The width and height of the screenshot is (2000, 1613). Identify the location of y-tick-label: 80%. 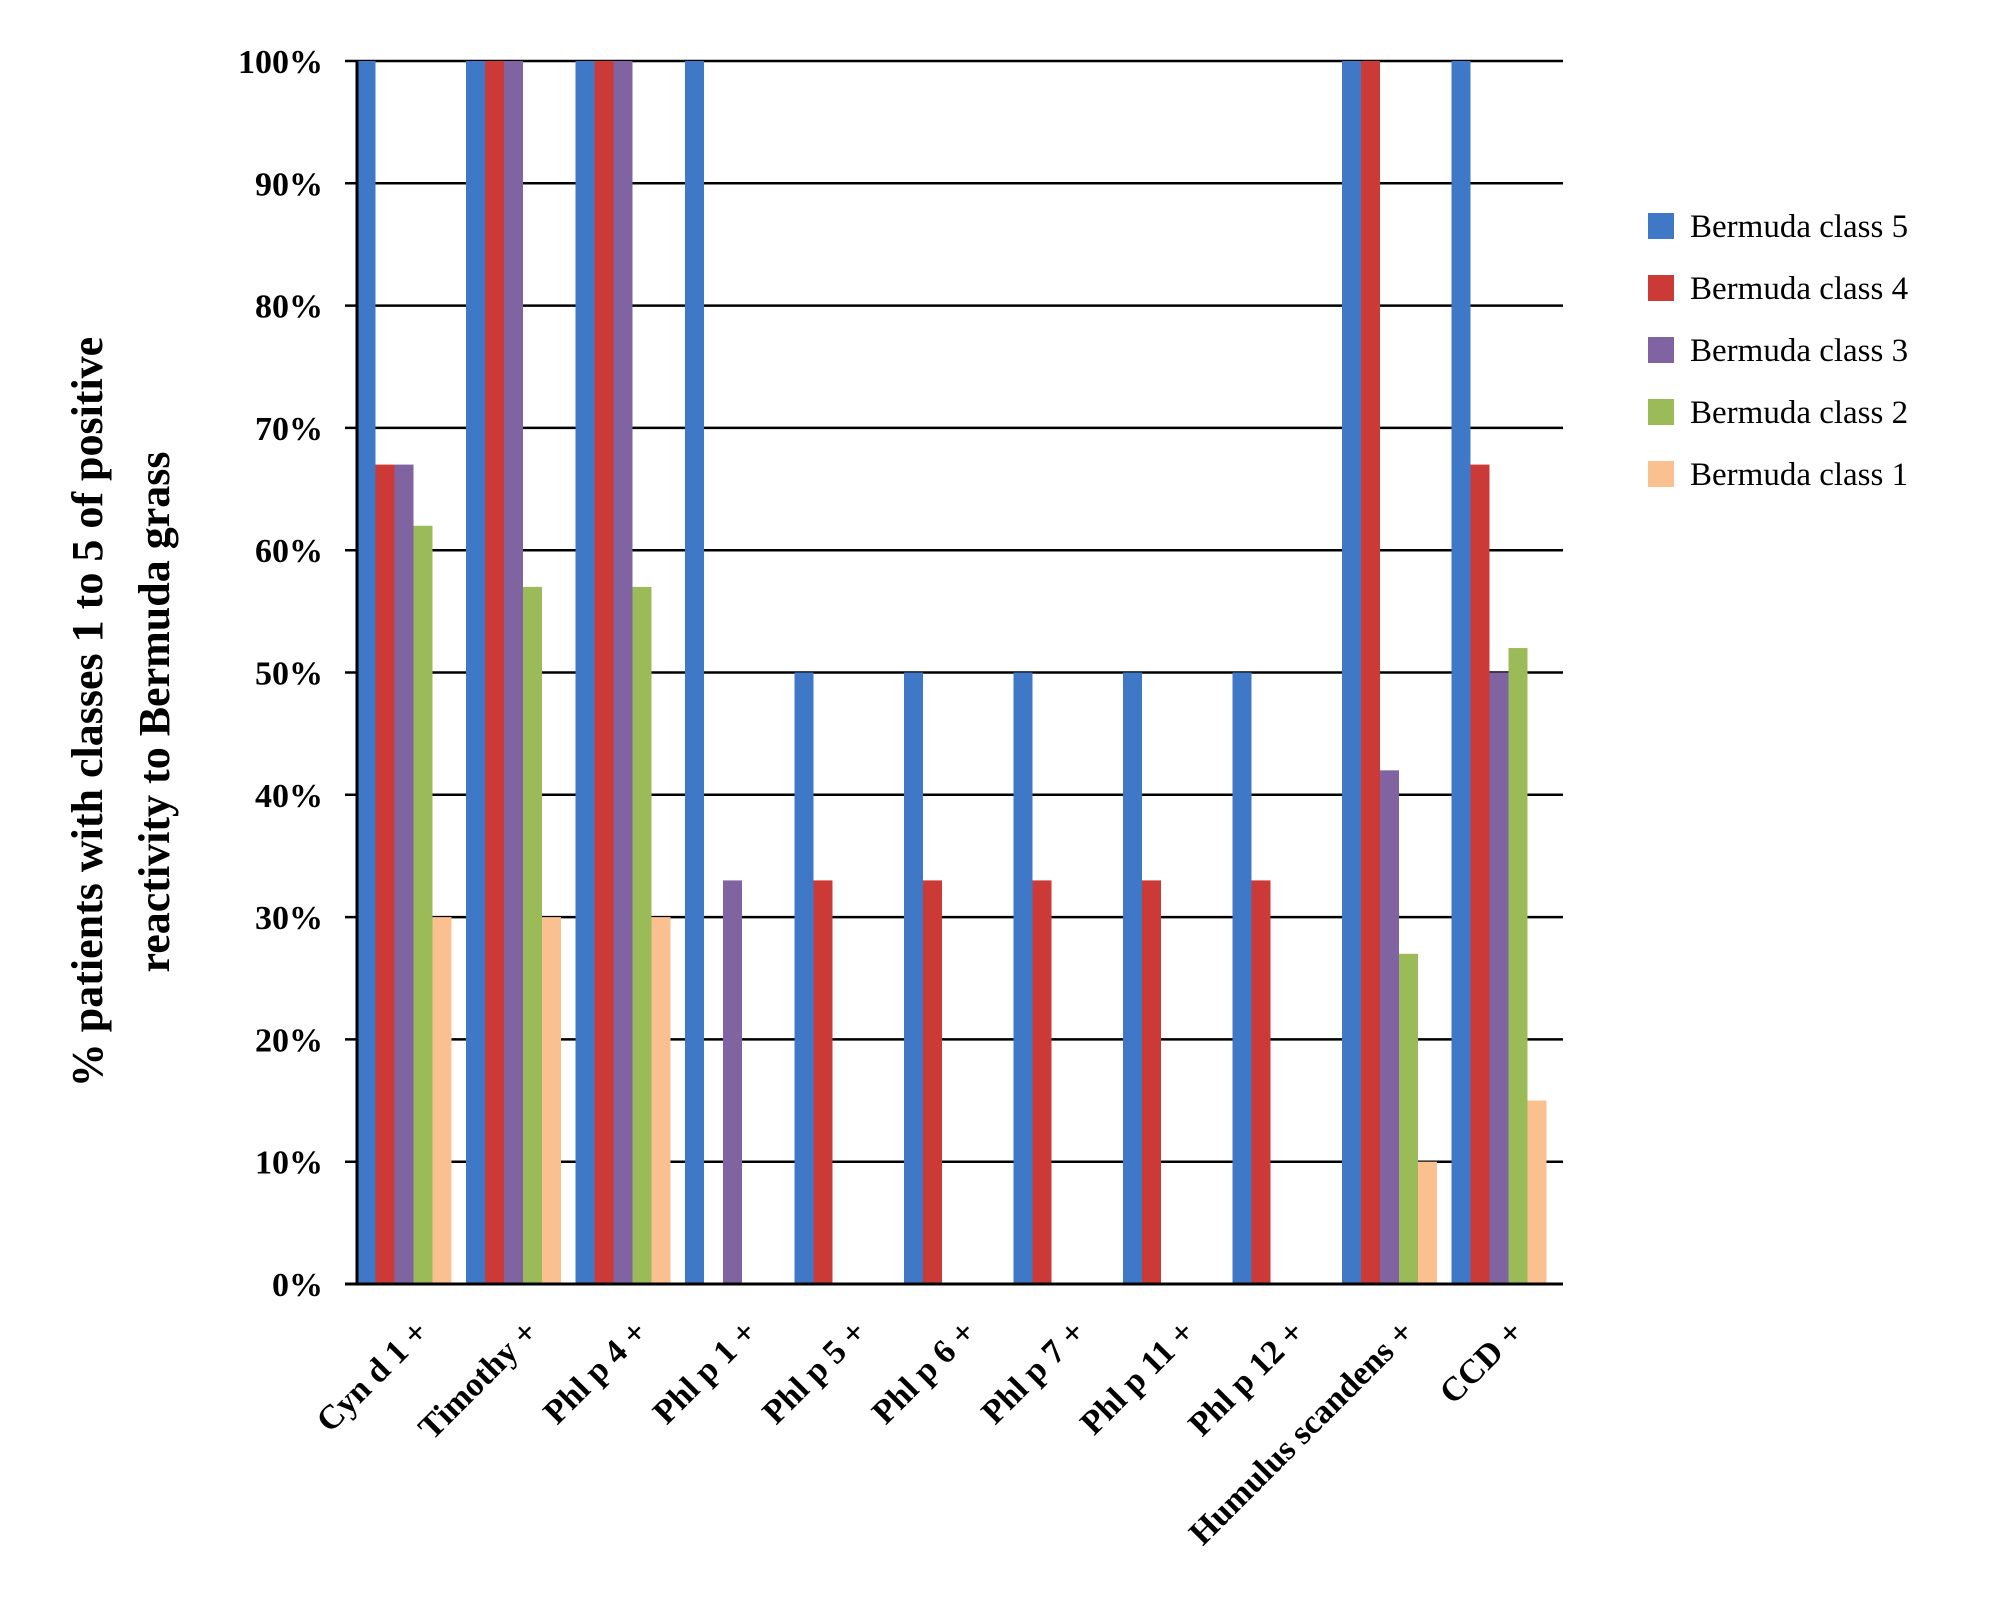
(289, 307).